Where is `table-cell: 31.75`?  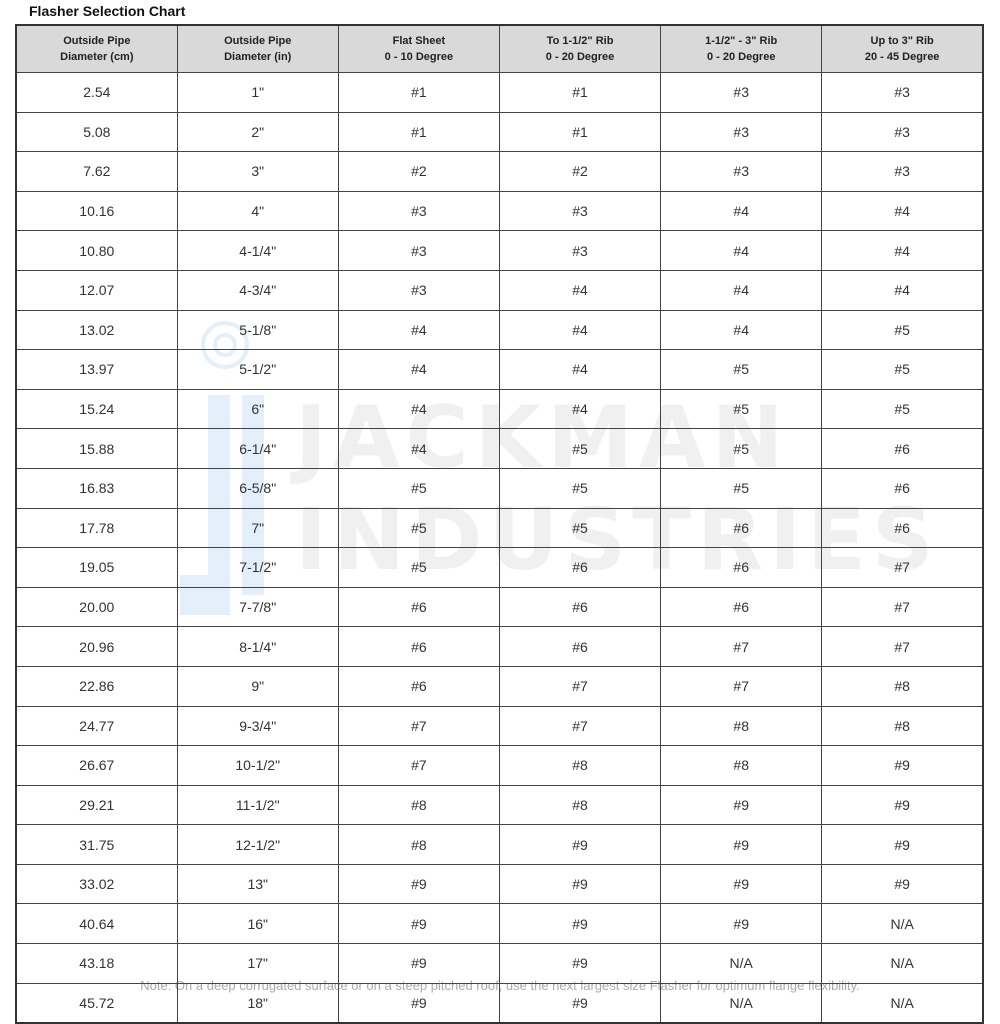 table-cell: 31.75 is located at coordinates (96, 844).